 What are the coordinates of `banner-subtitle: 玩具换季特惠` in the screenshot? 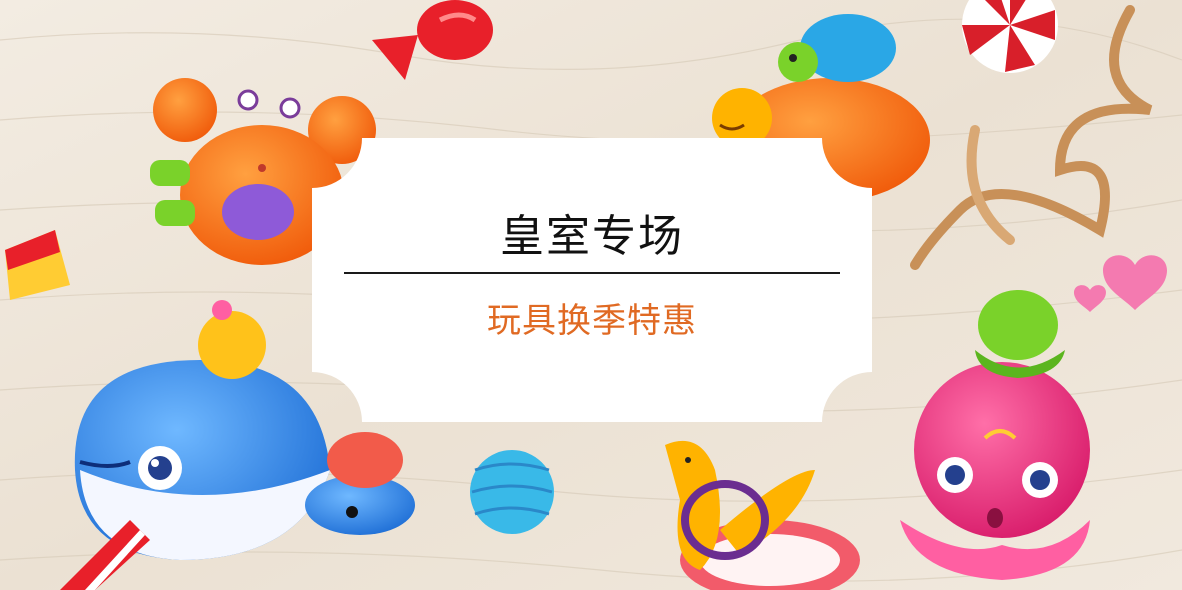 It's located at (592, 321).